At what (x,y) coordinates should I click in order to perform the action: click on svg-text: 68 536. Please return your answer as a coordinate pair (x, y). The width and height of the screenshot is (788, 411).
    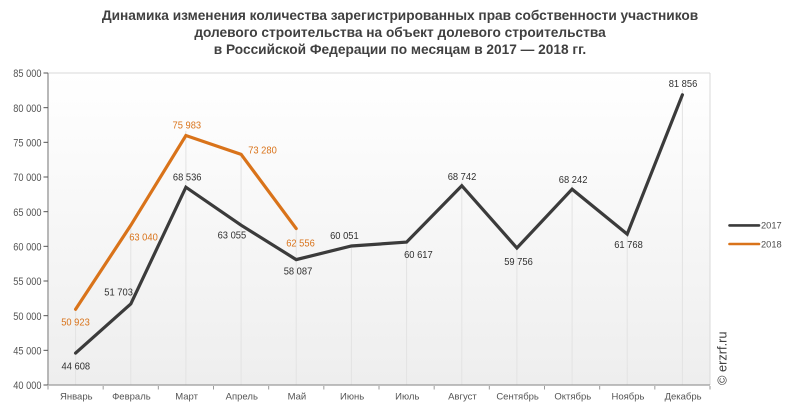
    Looking at the image, I should click on (187, 177).